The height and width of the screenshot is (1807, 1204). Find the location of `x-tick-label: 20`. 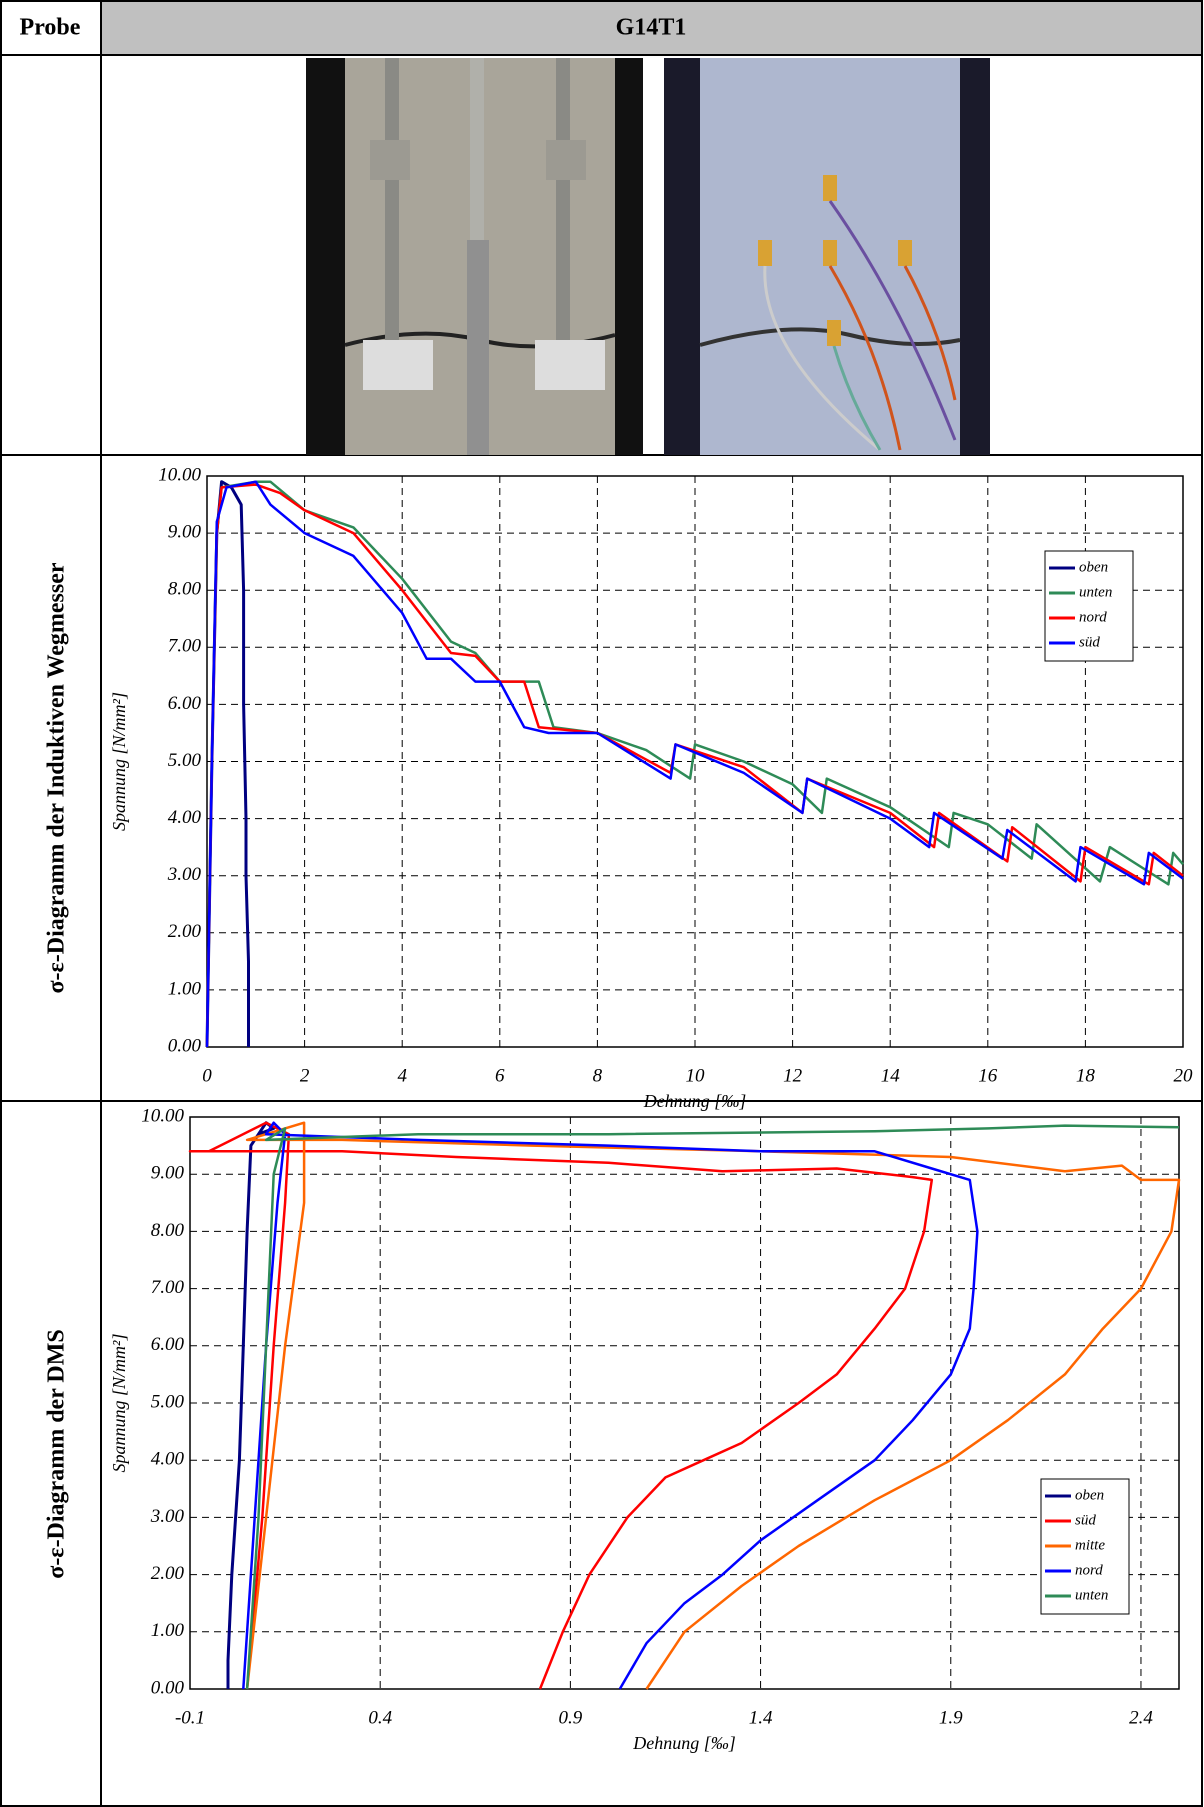

x-tick-label: 20 is located at coordinates (1184, 1075).